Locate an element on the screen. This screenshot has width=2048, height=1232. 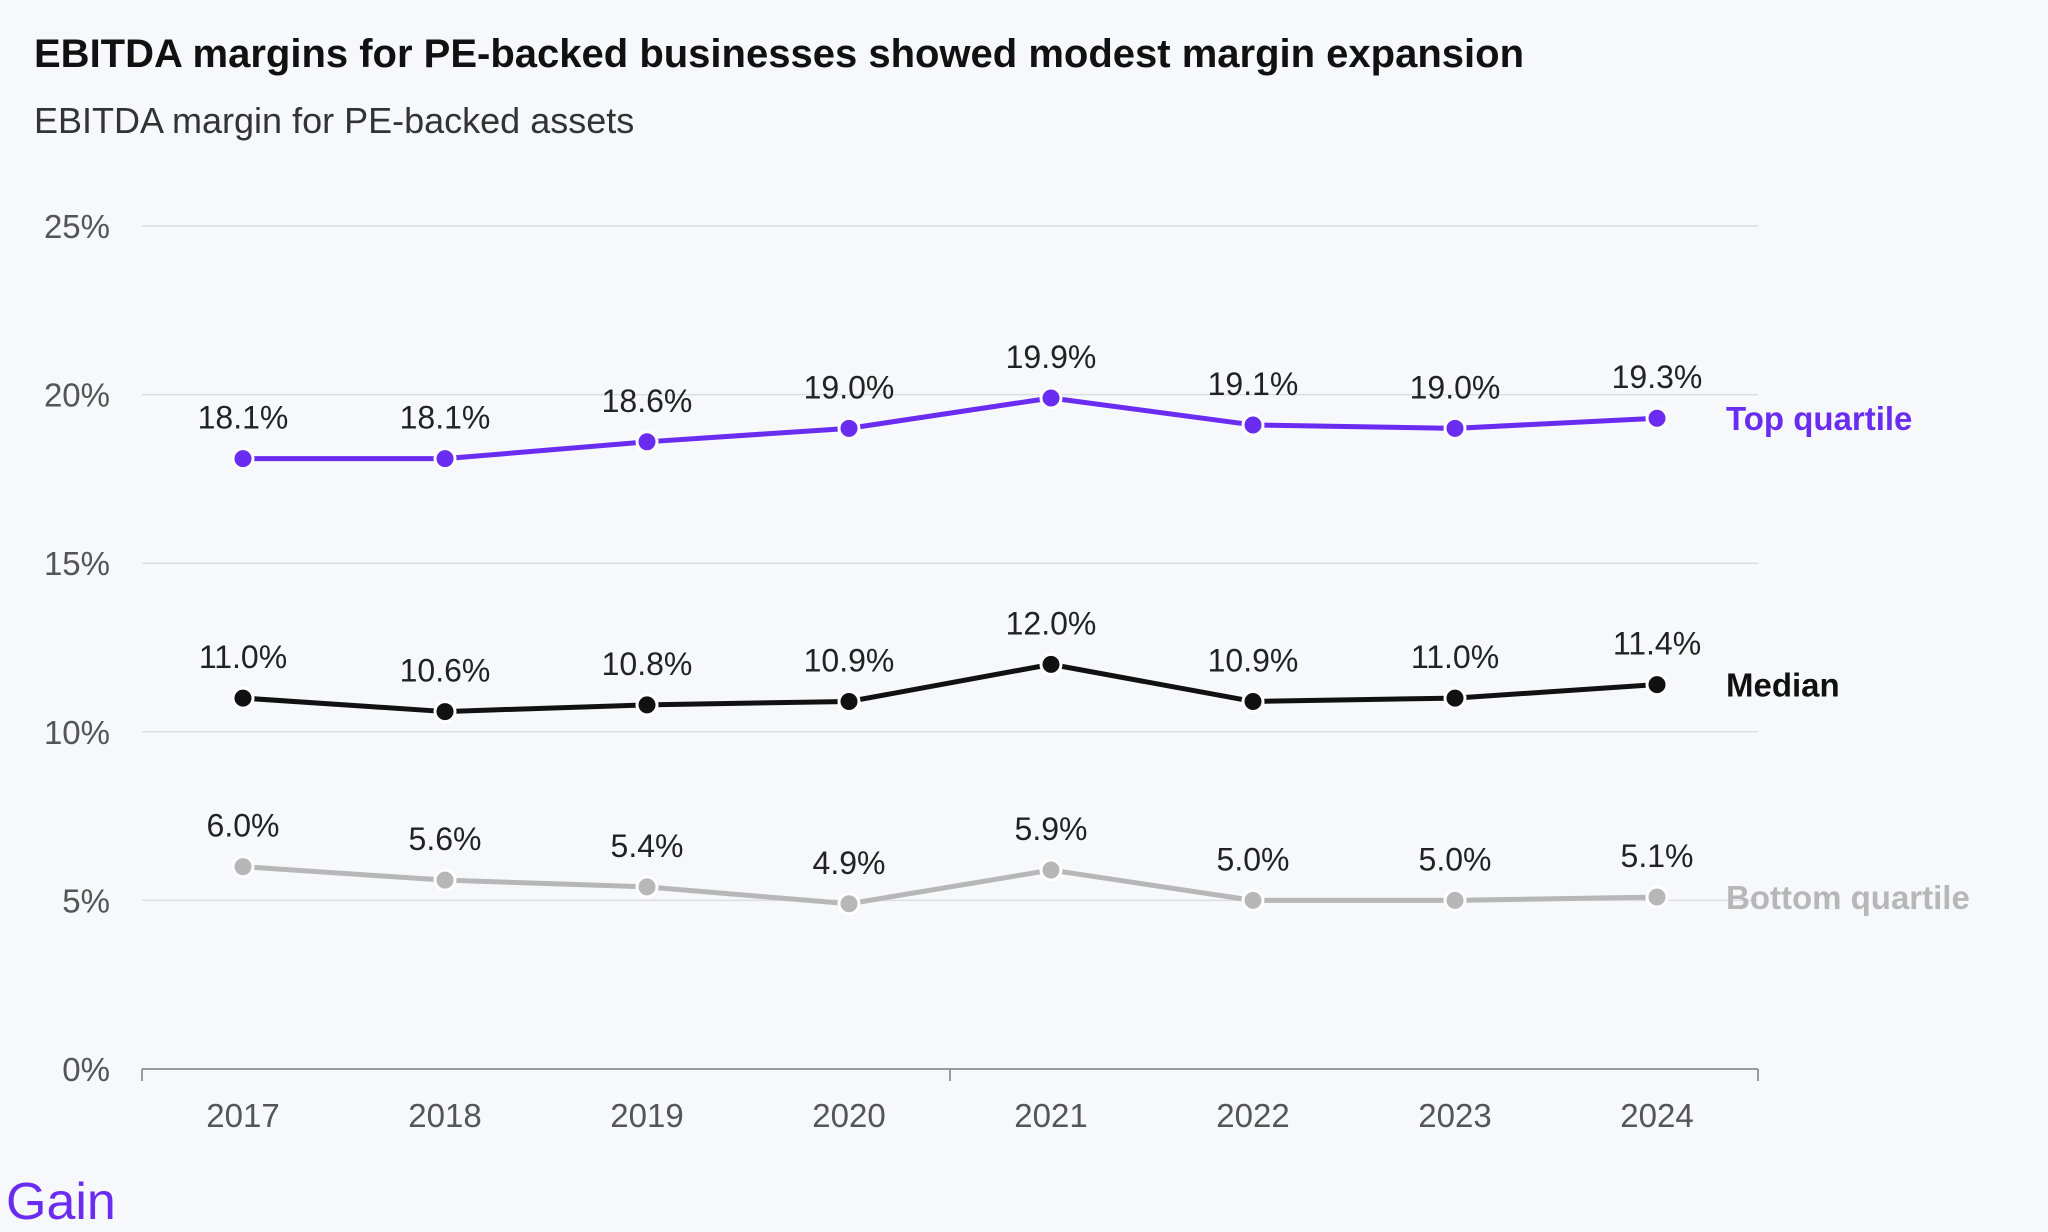
x-tick-label: 2024 is located at coordinates (1656, 1115).